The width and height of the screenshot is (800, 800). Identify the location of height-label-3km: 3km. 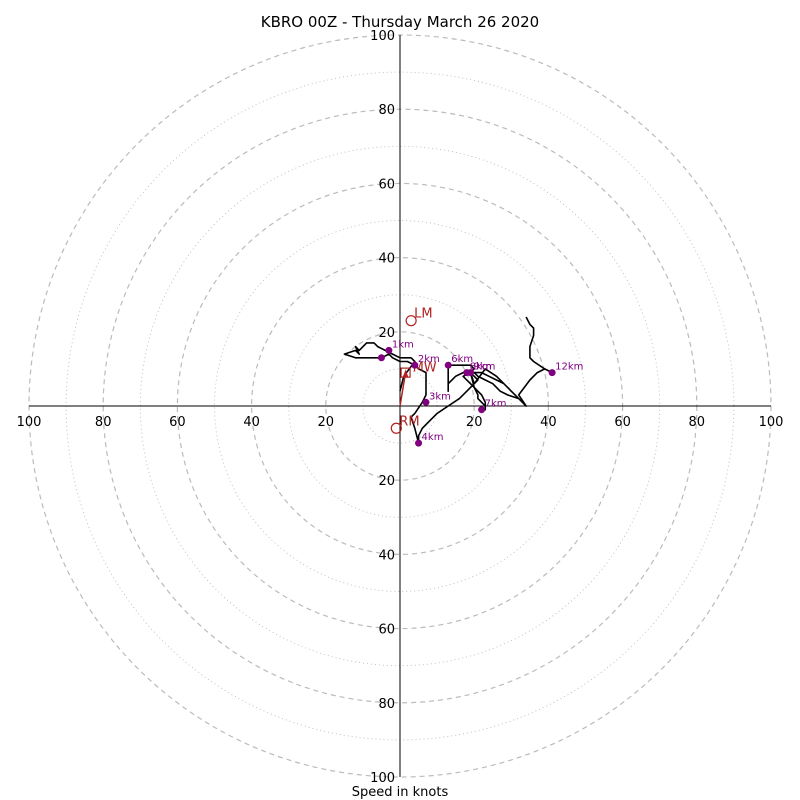
(440, 396).